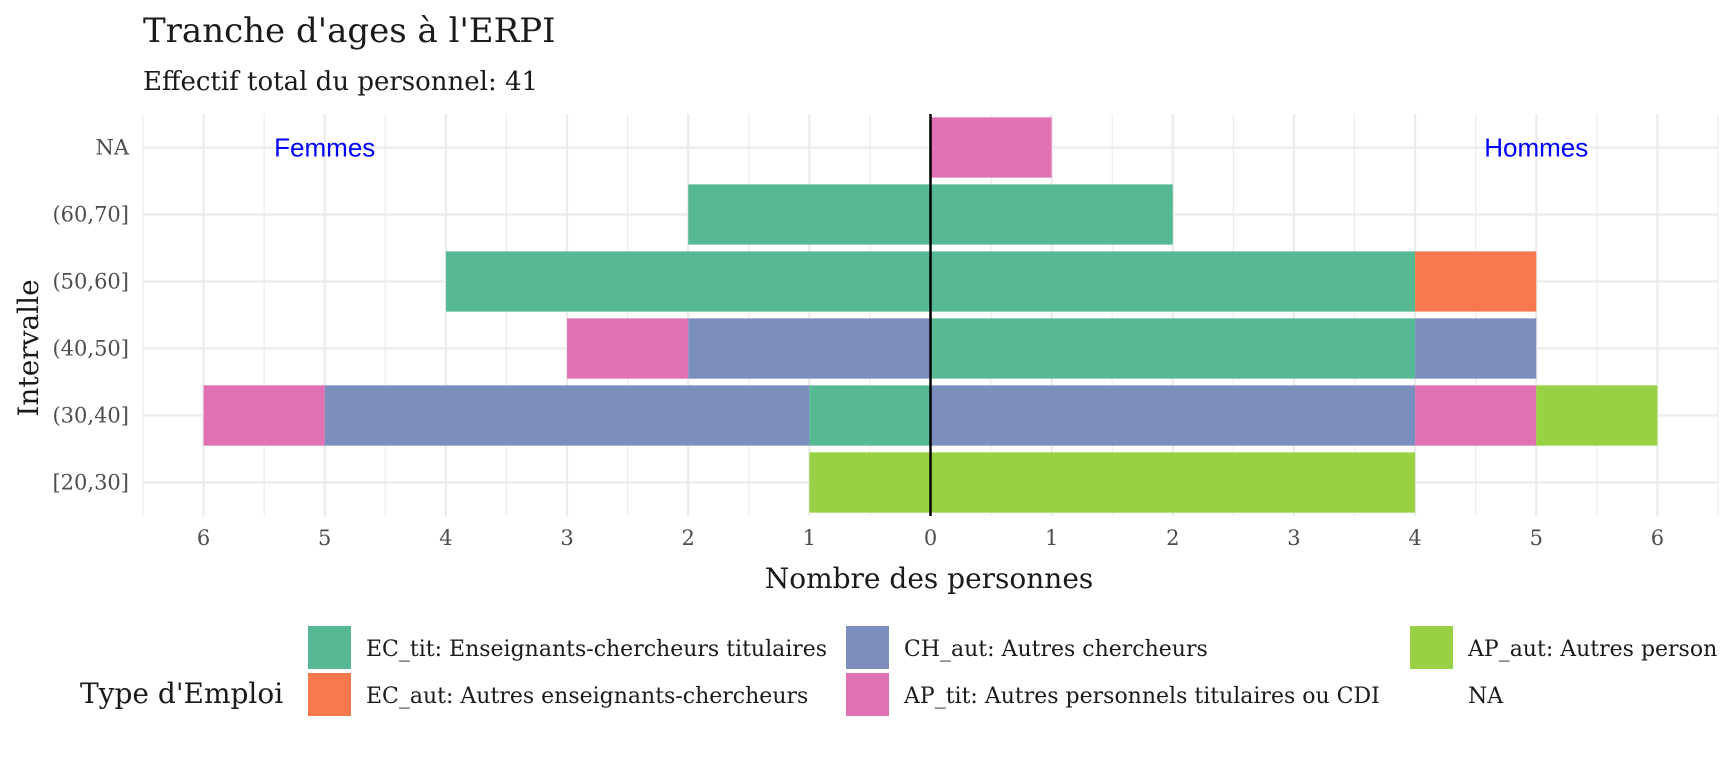 Image resolution: width=1728 pixels, height=768 pixels. I want to click on annotation-label: Hommes, so click(1536, 148).